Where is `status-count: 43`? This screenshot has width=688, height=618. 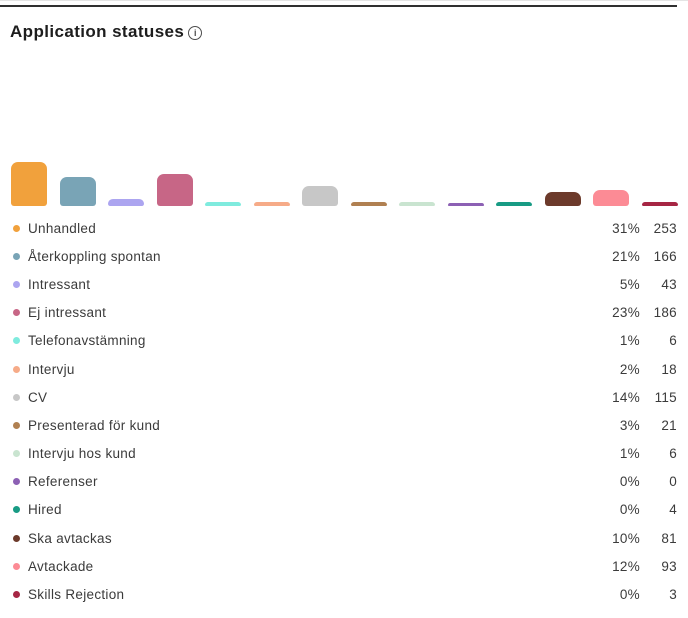 status-count: 43 is located at coordinates (669, 284).